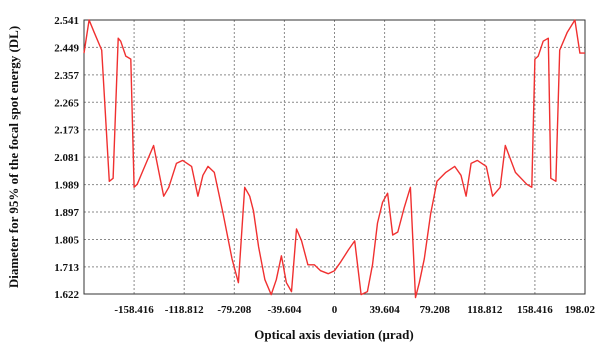 This screenshot has width=597, height=350. I want to click on y-tick-label: 1.713, so click(66, 268).